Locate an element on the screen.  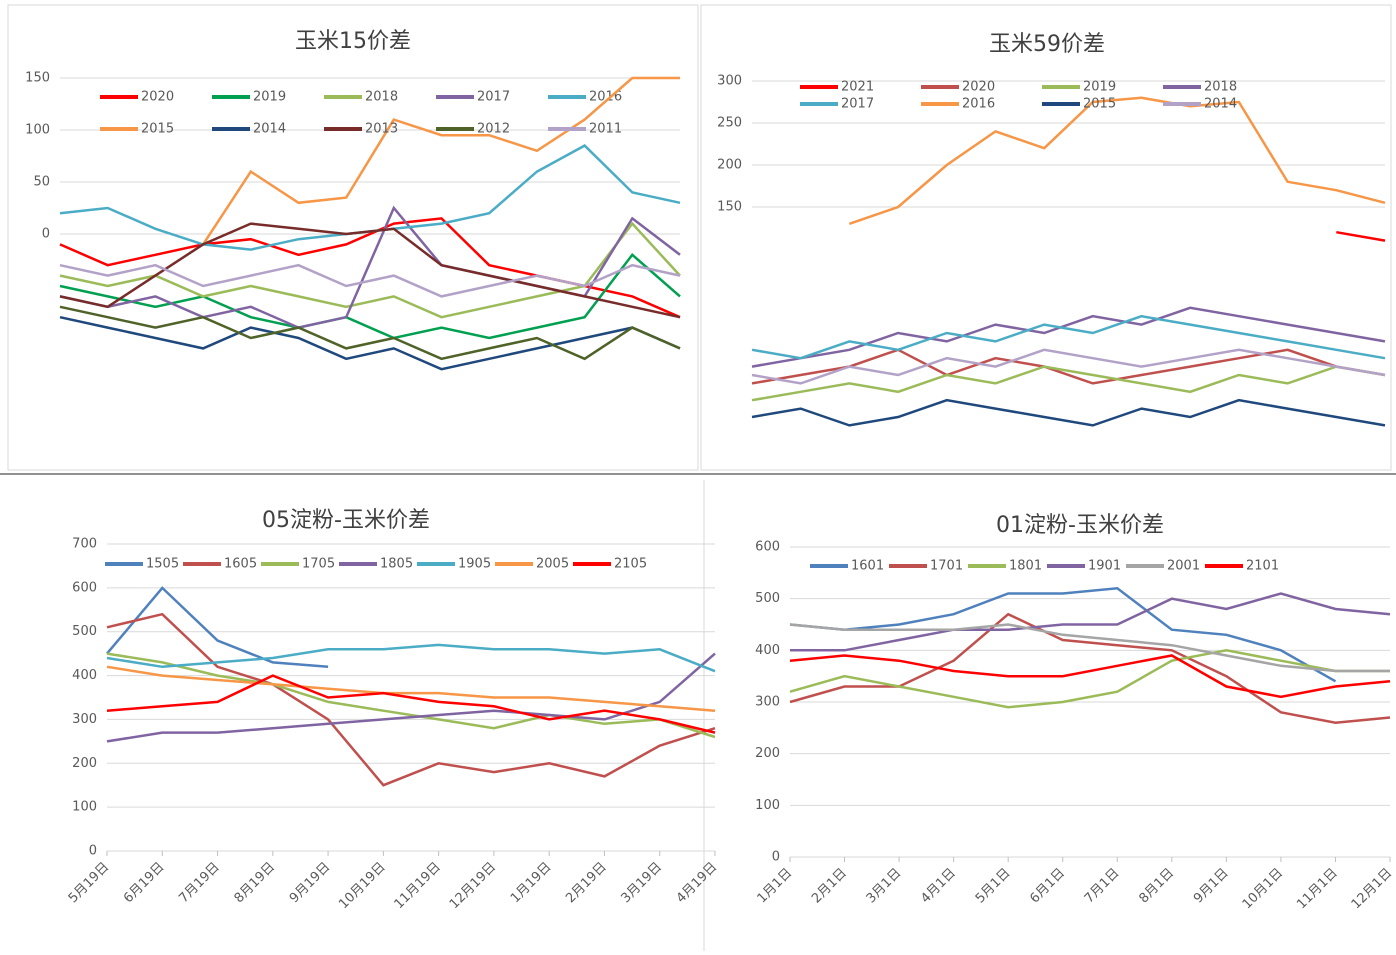
legend-label: 1701 is located at coordinates (946, 566).